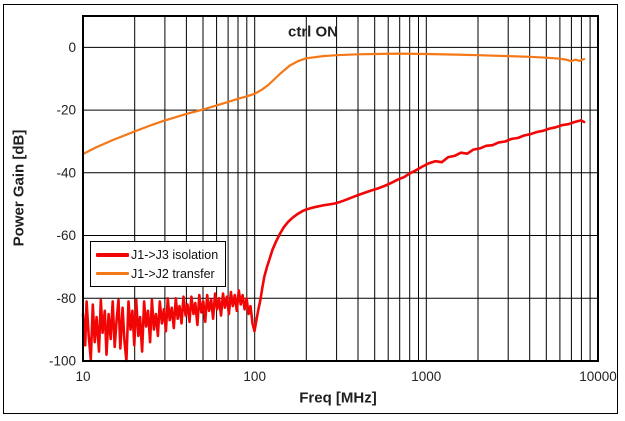 The height and width of the screenshot is (421, 625). Describe the element at coordinates (112, 254) in the screenshot. I see `legend-line-sample-isolation` at that location.